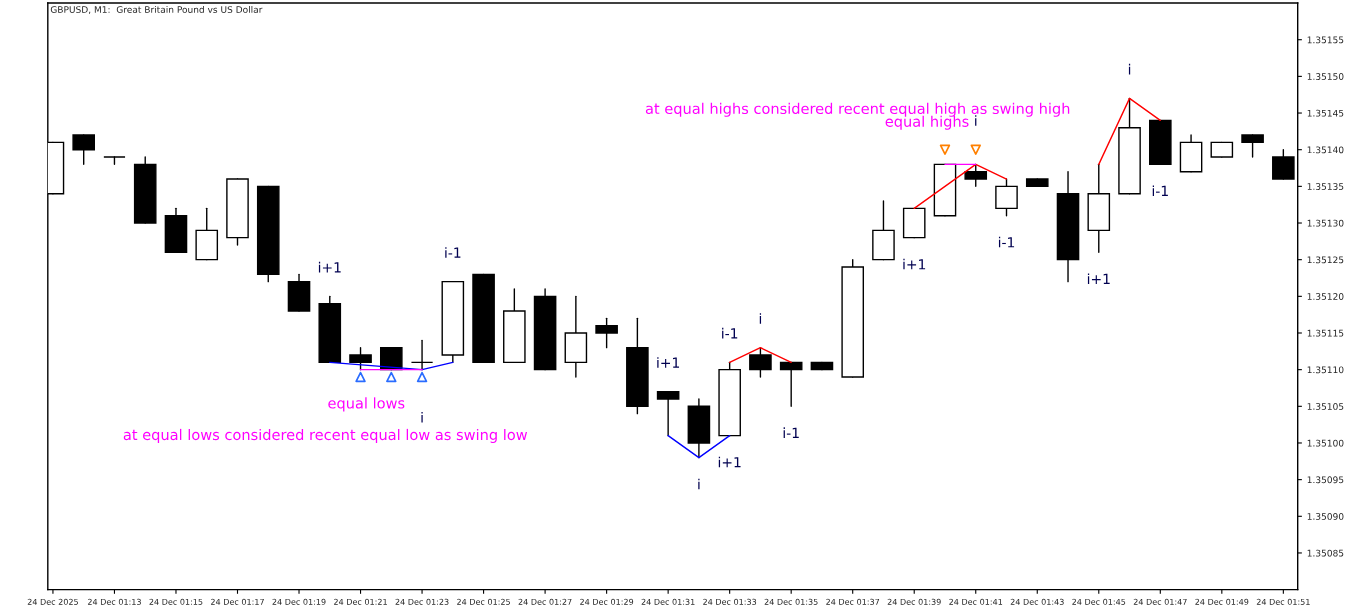 This screenshot has height=611, width=1366. What do you see at coordinates (1325, 480) in the screenshot?
I see `y-tick-label: 1.35095` at bounding box center [1325, 480].